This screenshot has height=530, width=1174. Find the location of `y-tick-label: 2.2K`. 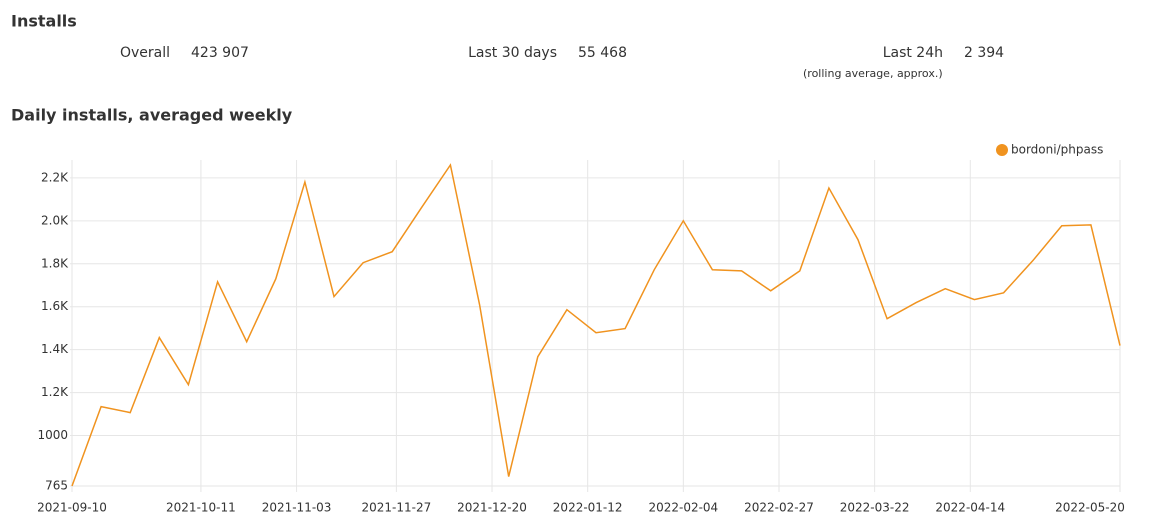

y-tick-label: 2.2K is located at coordinates (55, 177).